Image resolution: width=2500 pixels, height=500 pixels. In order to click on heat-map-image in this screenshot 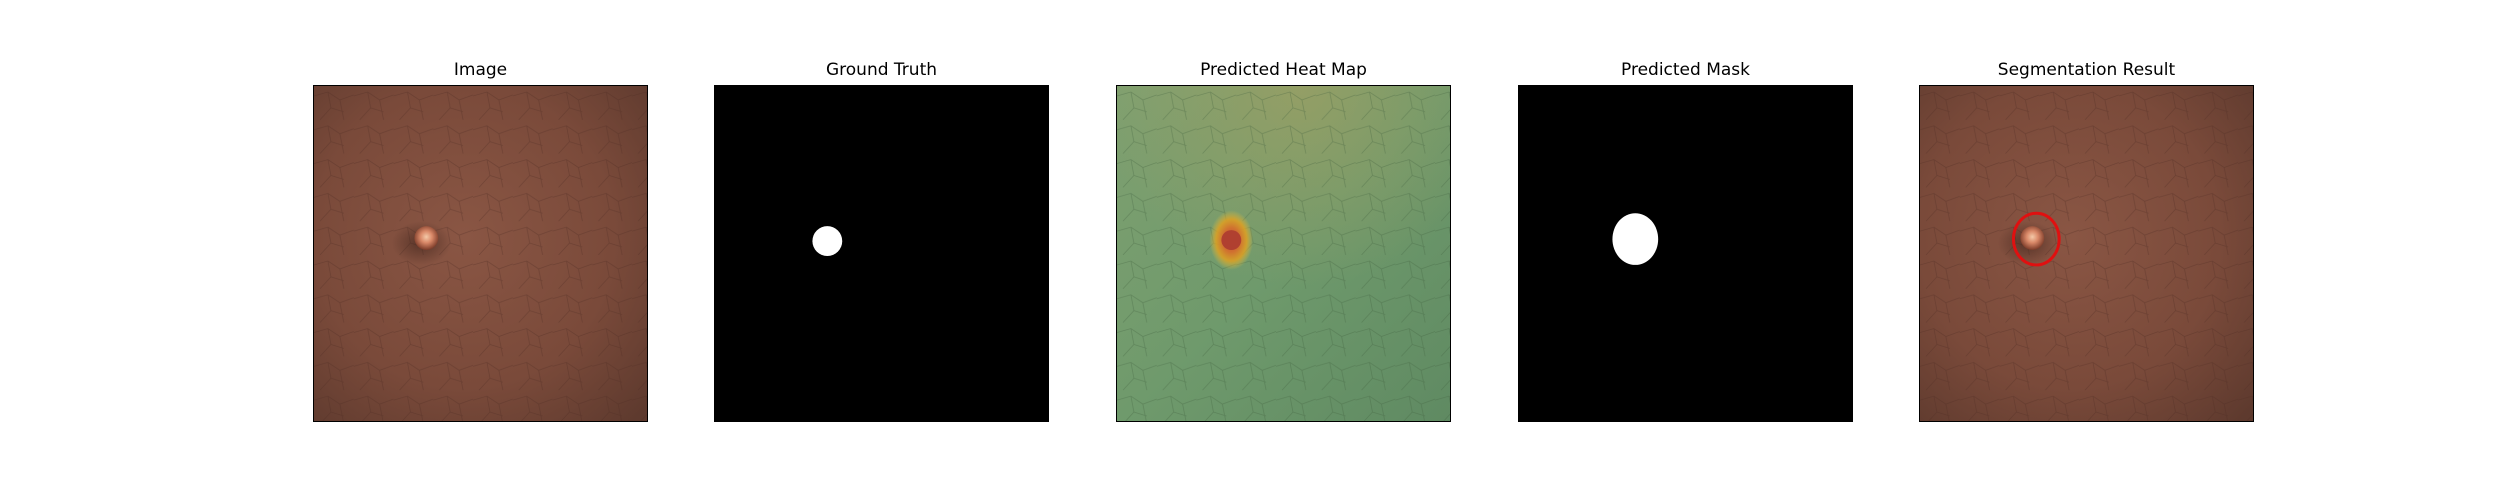, I will do `click(1283, 253)`.